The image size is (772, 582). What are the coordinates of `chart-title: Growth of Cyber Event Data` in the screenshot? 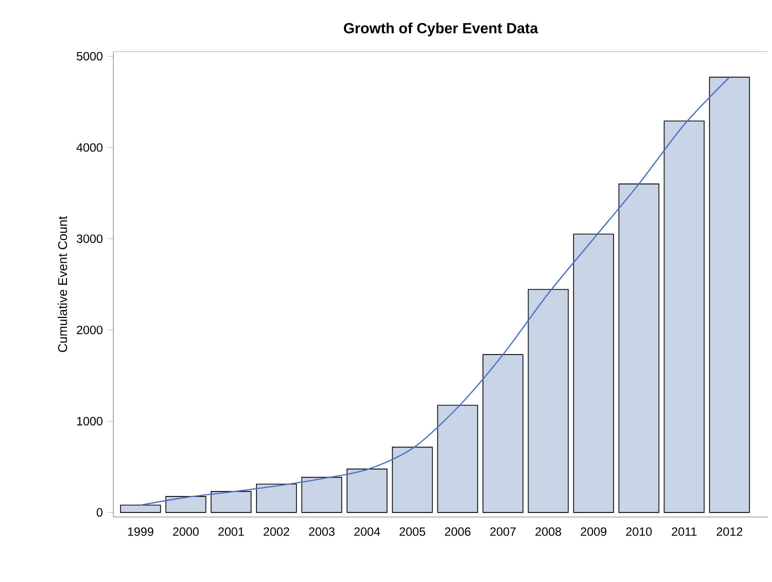 It's located at (441, 29).